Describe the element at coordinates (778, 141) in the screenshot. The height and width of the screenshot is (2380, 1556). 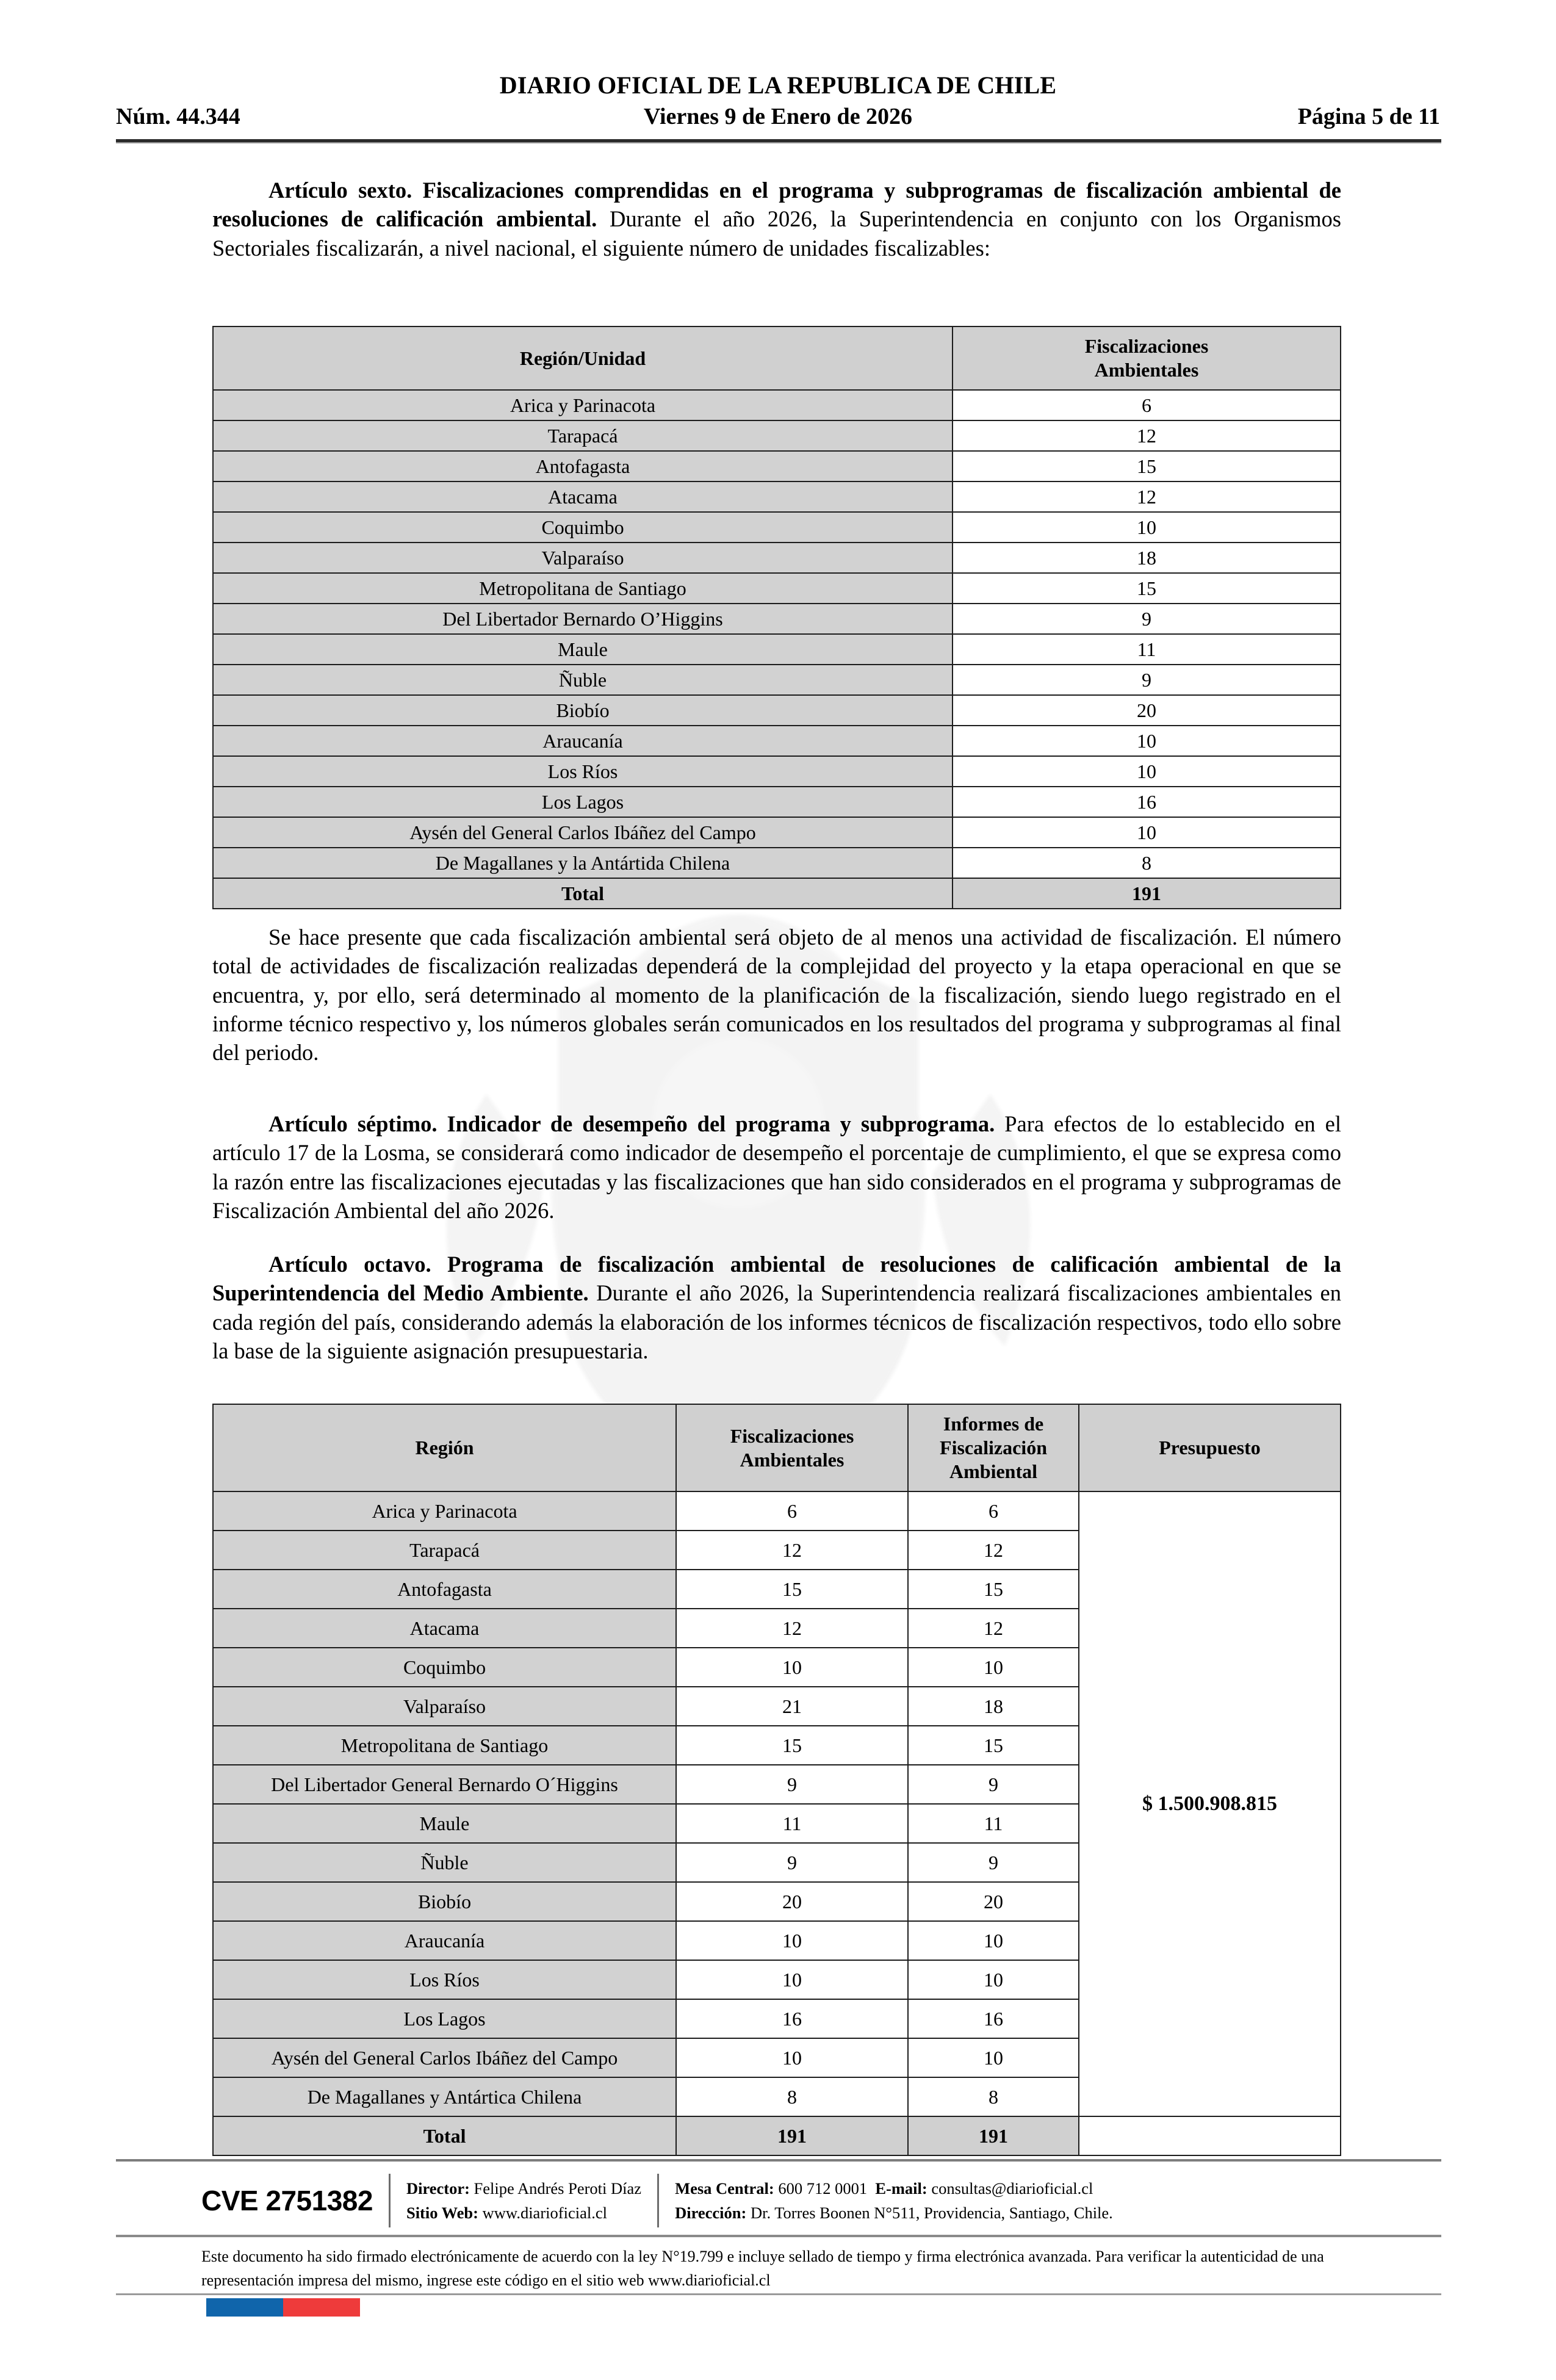
I see `header-divider` at that location.